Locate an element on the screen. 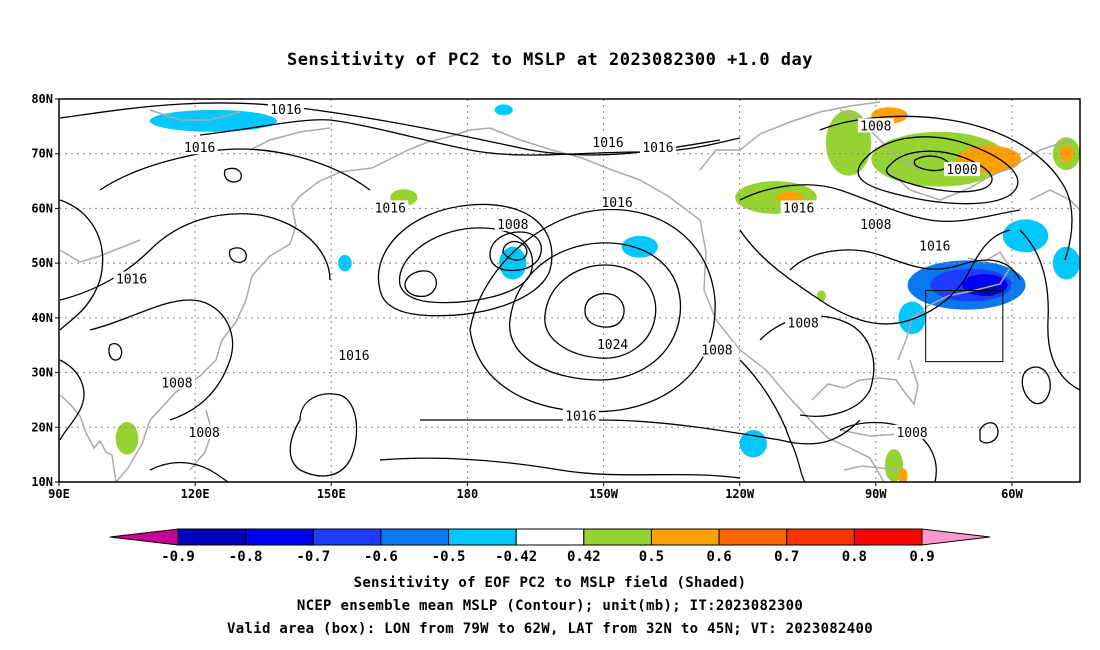 This screenshot has width=1100, height=650. shading-pos-0.5-20 is located at coordinates (821, 296).